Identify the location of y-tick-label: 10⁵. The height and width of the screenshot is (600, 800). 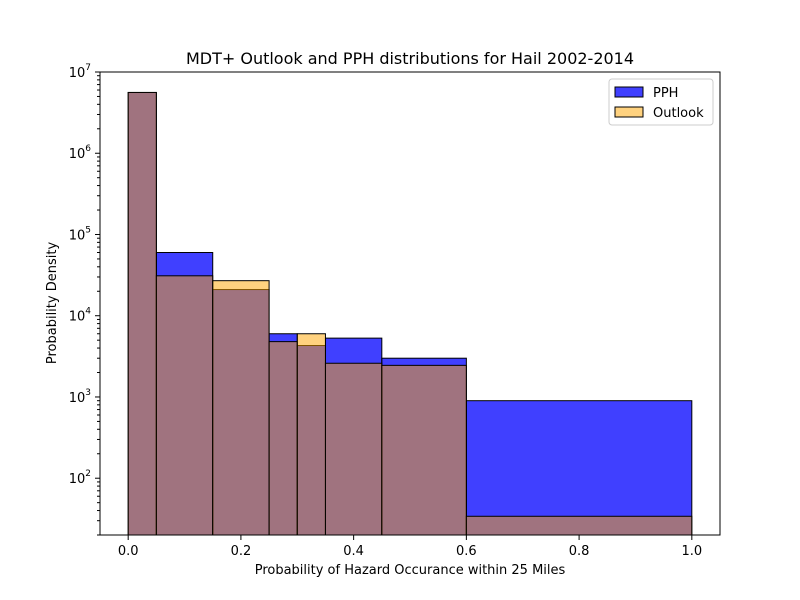
(80, 234).